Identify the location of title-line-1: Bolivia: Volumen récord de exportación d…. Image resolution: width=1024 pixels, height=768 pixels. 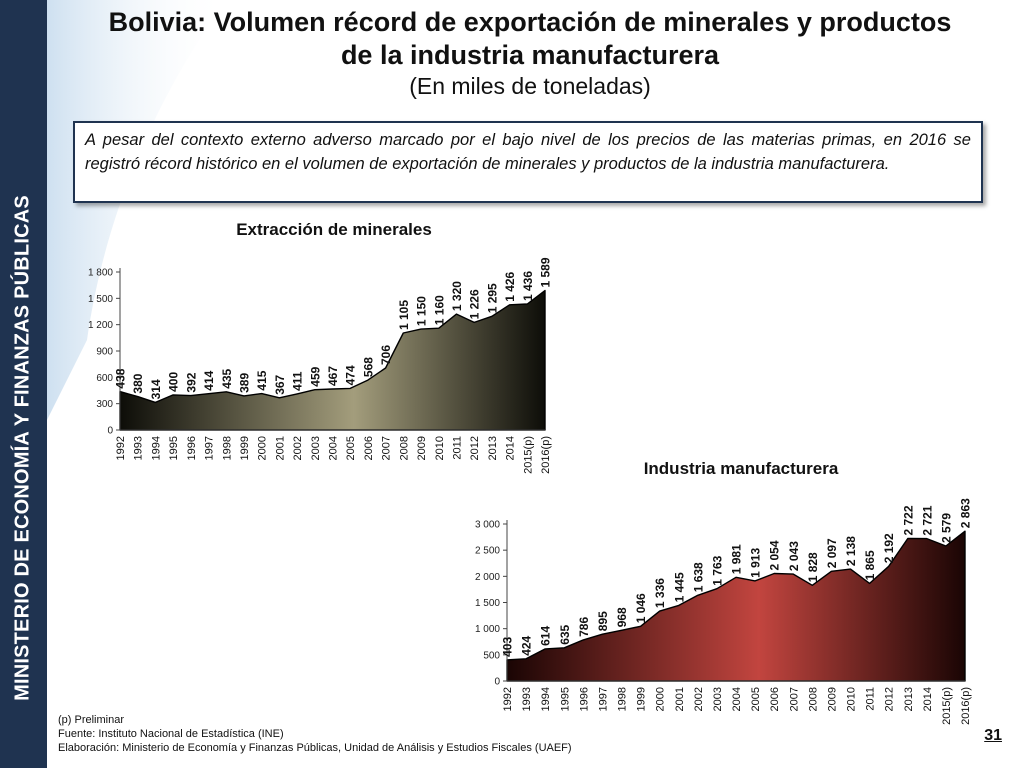
(530, 22).